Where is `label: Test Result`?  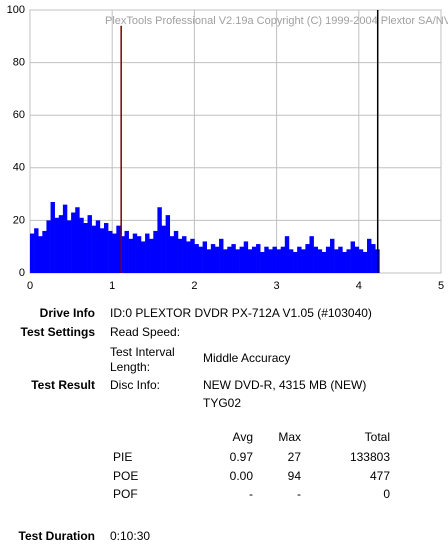 label: Test Result is located at coordinates (63, 385).